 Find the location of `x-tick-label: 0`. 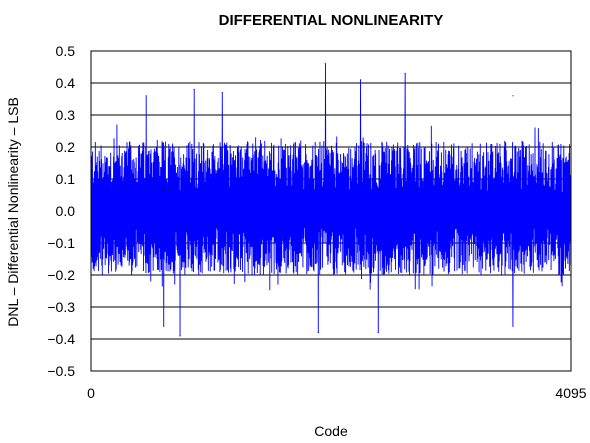

x-tick-label: 0 is located at coordinates (91, 393).